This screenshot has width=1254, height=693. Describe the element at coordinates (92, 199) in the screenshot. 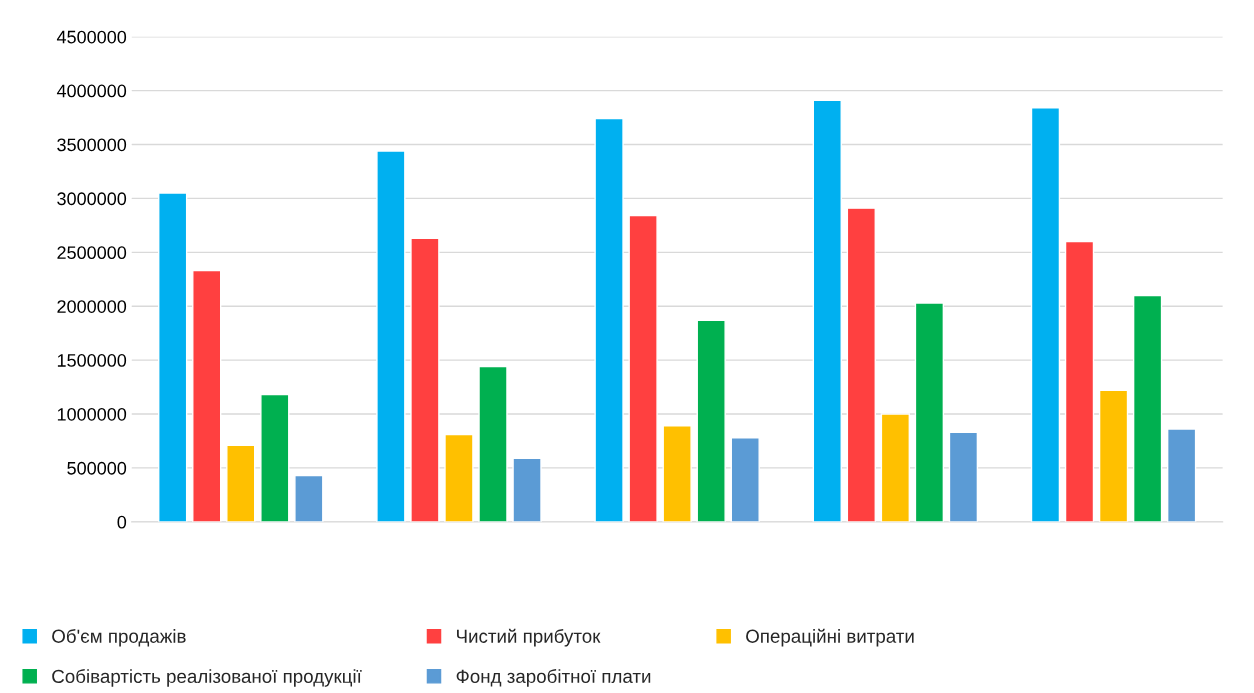

I see `y-tick-label: 3000000` at that location.